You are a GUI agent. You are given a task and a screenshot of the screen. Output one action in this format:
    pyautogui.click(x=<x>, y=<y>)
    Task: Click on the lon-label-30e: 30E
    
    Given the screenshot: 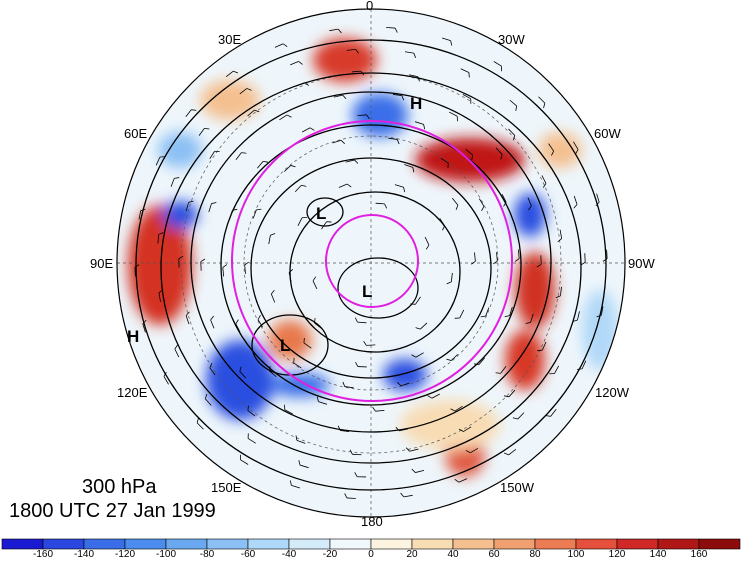 What is the action you would take?
    pyautogui.click(x=230, y=39)
    